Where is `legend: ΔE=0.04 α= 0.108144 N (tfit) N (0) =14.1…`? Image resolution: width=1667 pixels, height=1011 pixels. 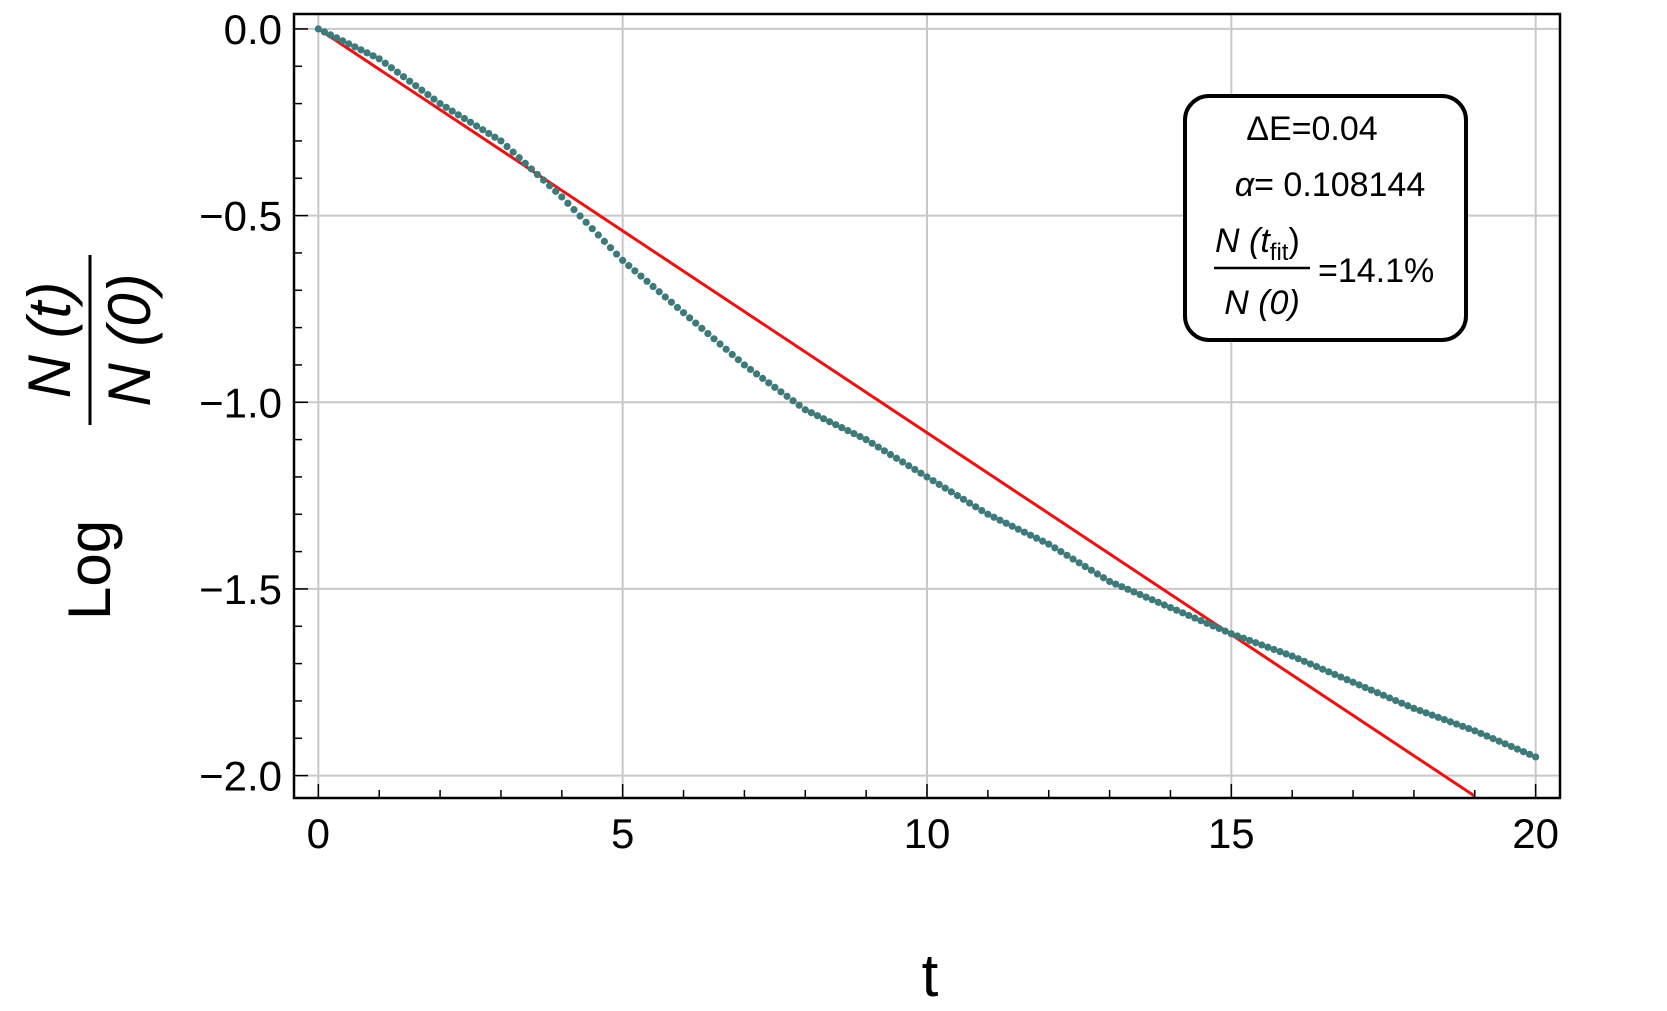
legend: ΔE=0.04 α= 0.108144 N (tfit) N (0) =14.1… is located at coordinates (1325, 218).